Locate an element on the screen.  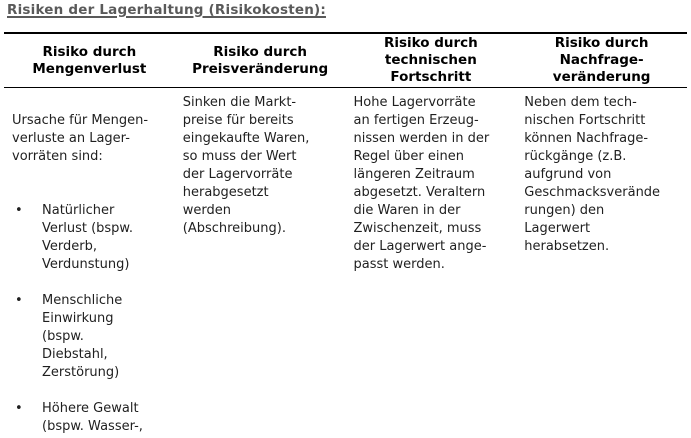
header-cell-mengenverlust: Risiko durch Mengenverlust is located at coordinates (89, 60).